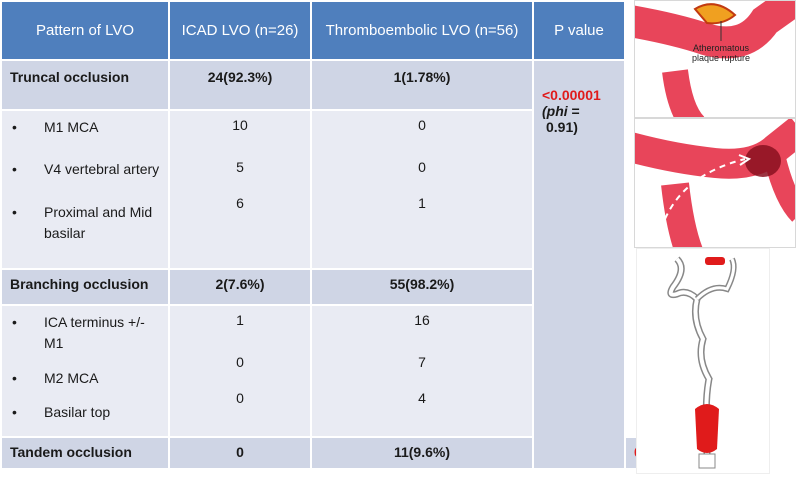  Describe the element at coordinates (422, 362) in the screenshot. I see `branching-item-thrombo: 7` at that location.